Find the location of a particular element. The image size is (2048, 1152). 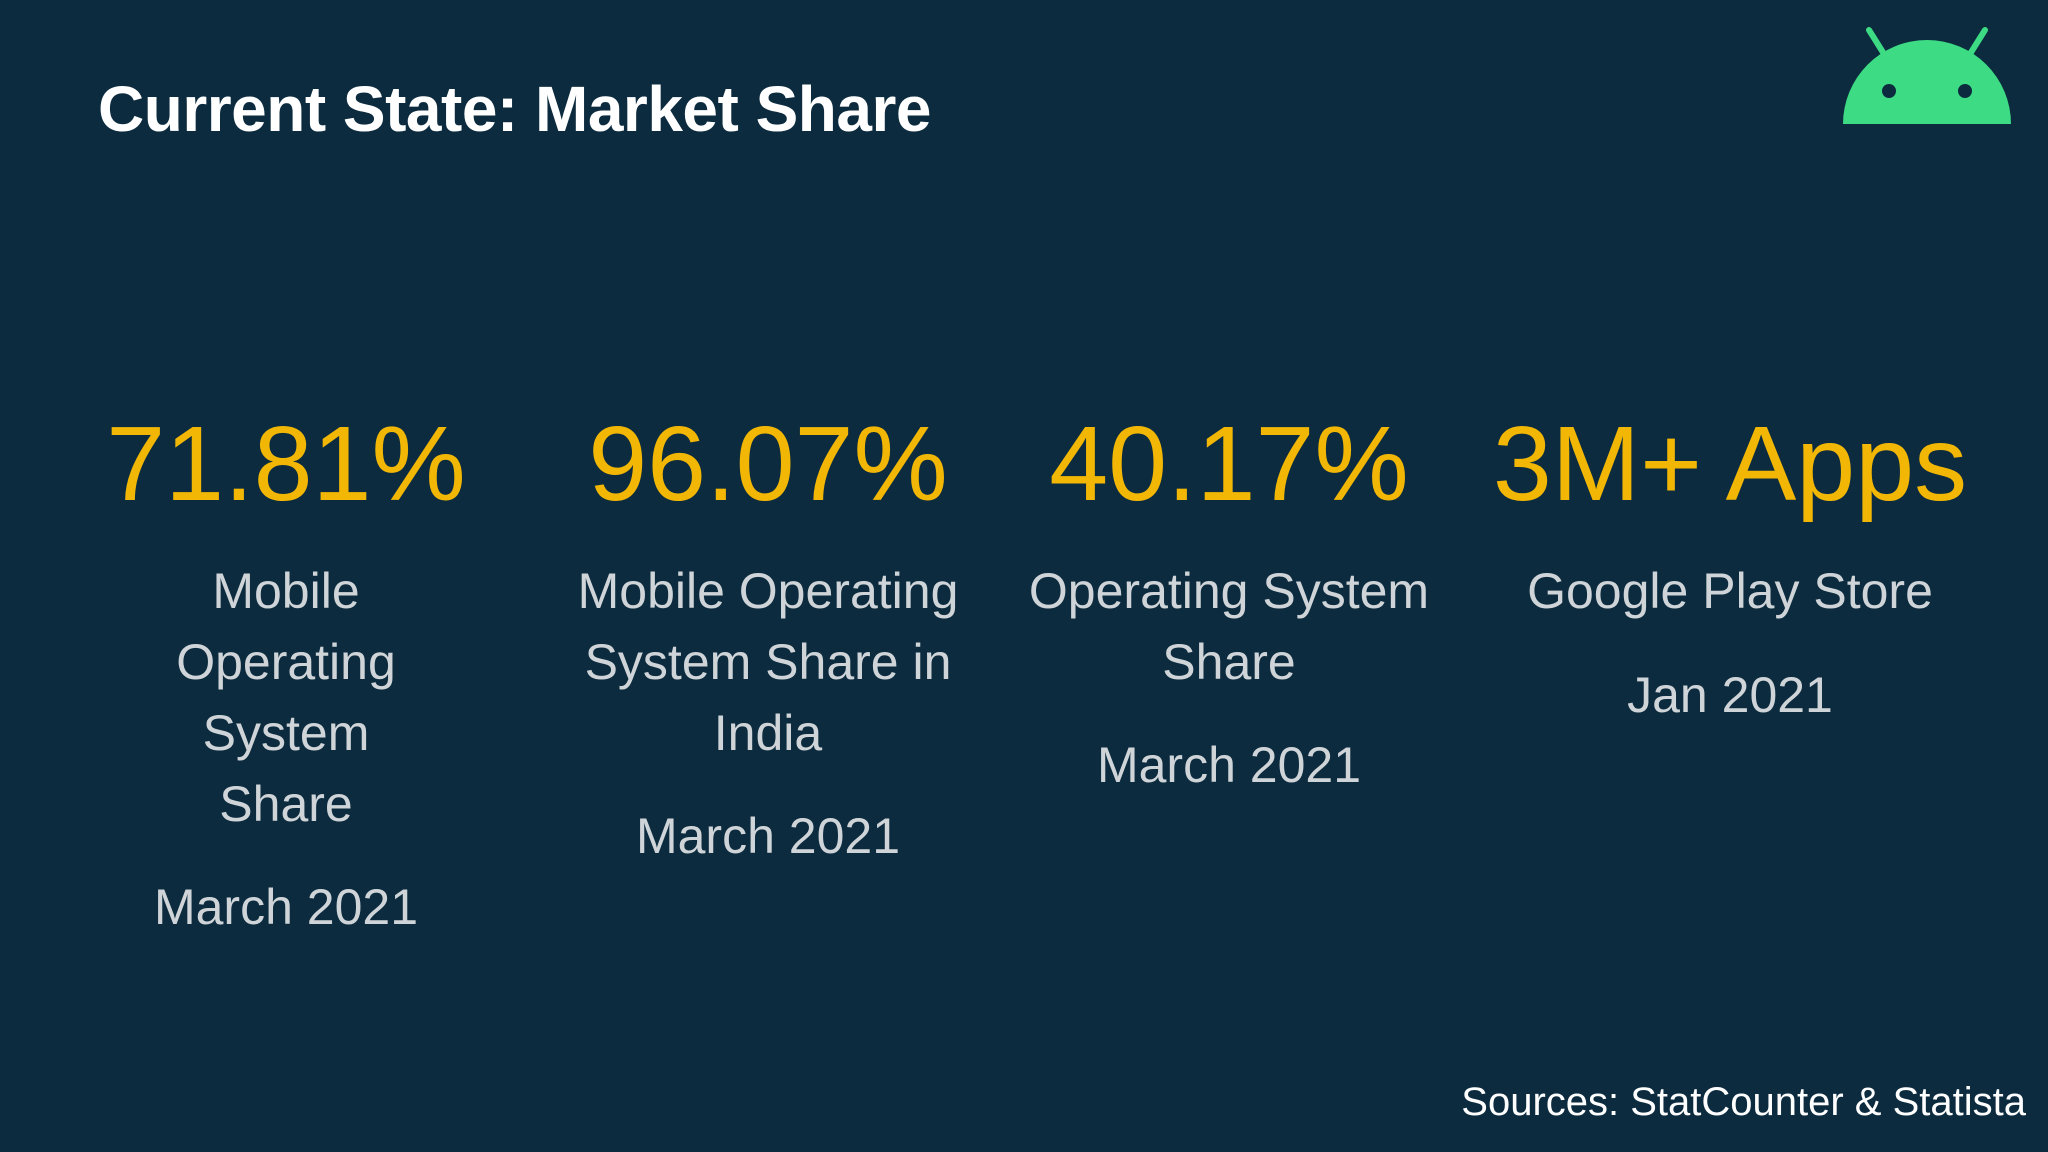

stat-date: Jan 2021 is located at coordinates (1730, 695).